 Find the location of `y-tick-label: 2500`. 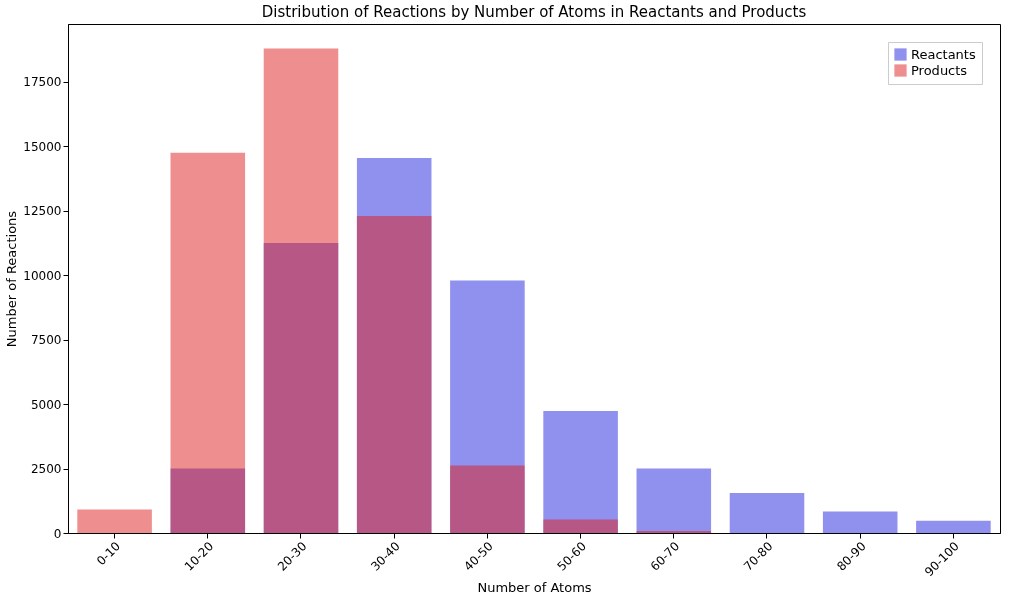

y-tick-label: 2500 is located at coordinates (46, 469).